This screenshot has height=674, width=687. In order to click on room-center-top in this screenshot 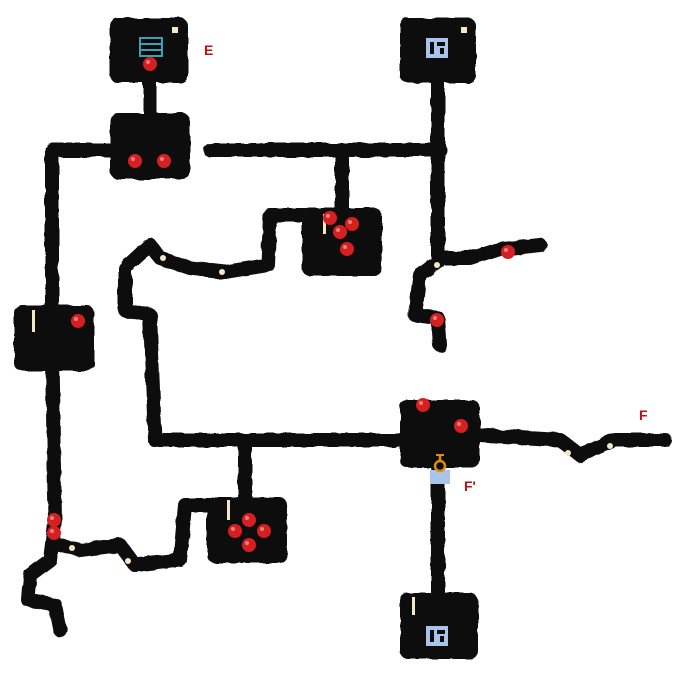, I will do `click(342, 242)`.